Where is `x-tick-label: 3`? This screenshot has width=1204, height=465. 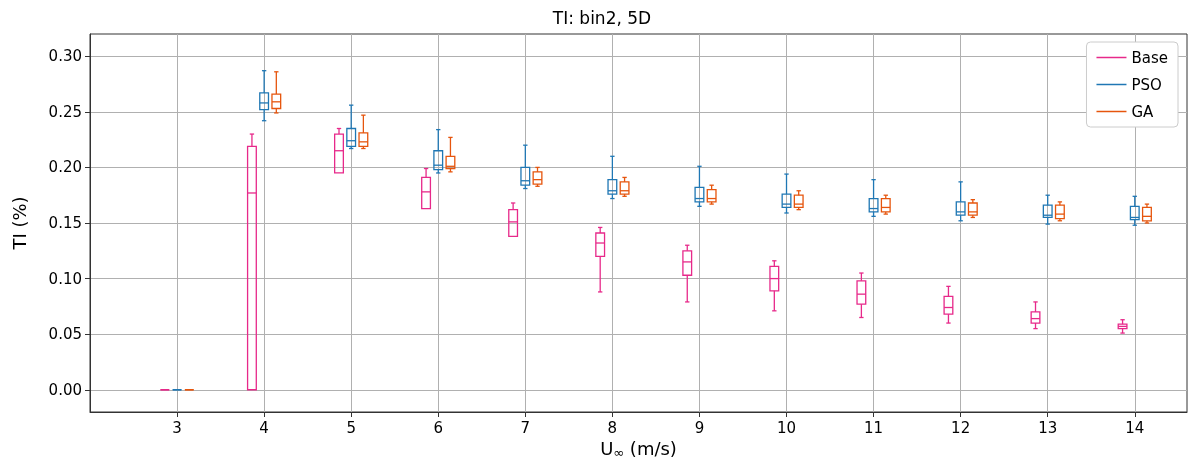
x-tick-label: 3 is located at coordinates (177, 427).